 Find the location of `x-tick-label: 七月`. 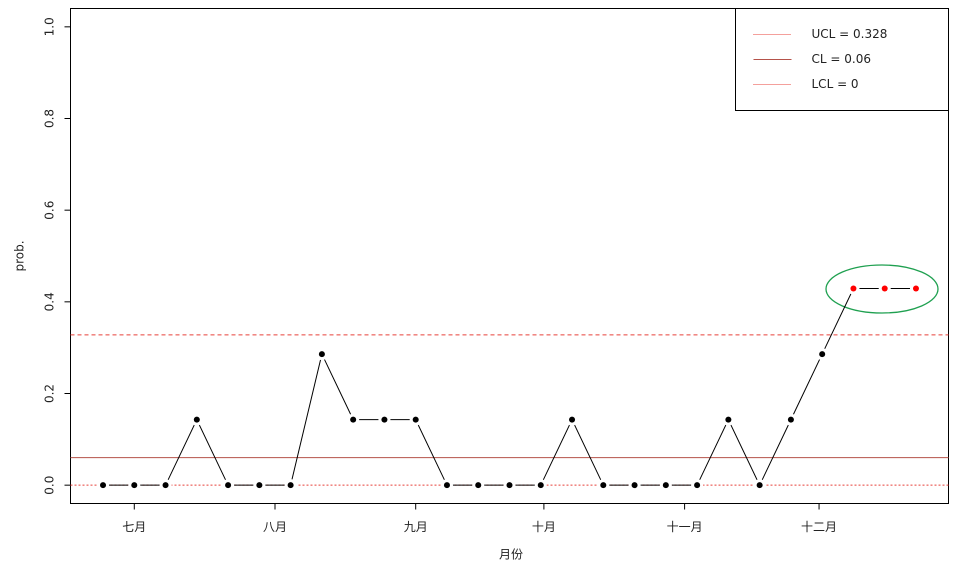

x-tick-label: 七月 is located at coordinates (134, 527).